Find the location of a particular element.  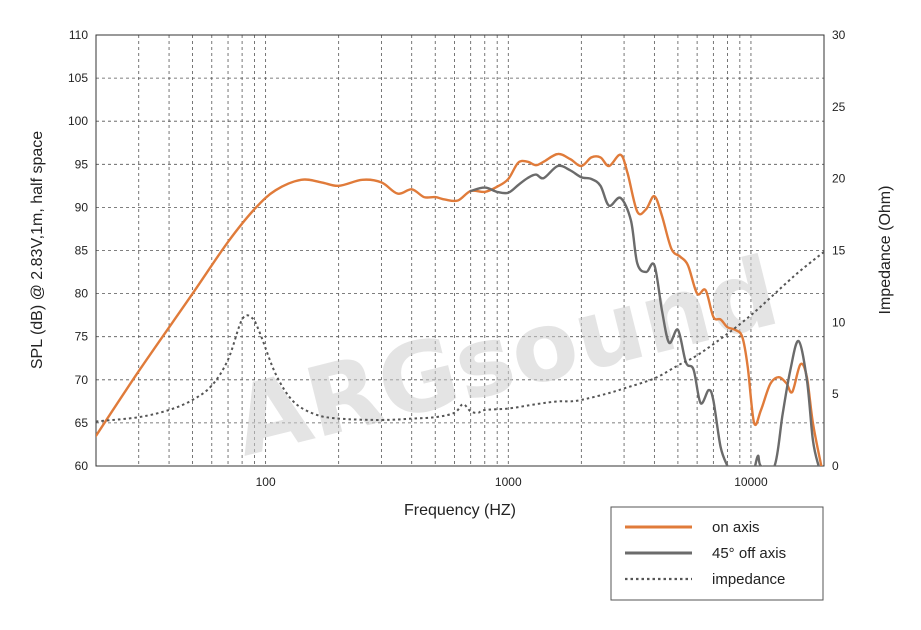

legend: on axis 45° off axis impedance is located at coordinates (717, 553).